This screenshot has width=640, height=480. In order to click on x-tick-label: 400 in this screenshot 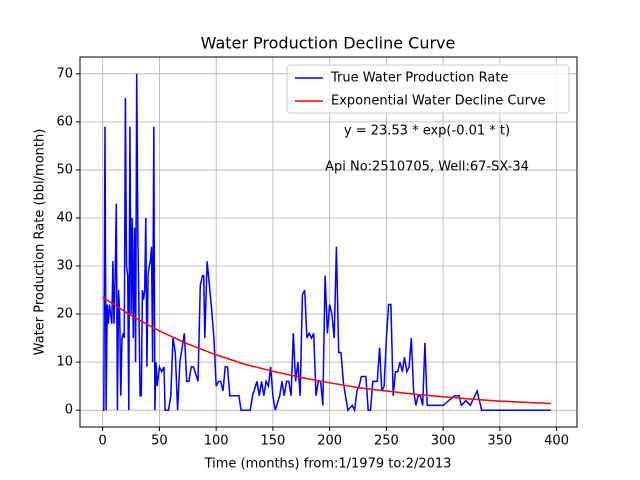, I will do `click(556, 441)`.